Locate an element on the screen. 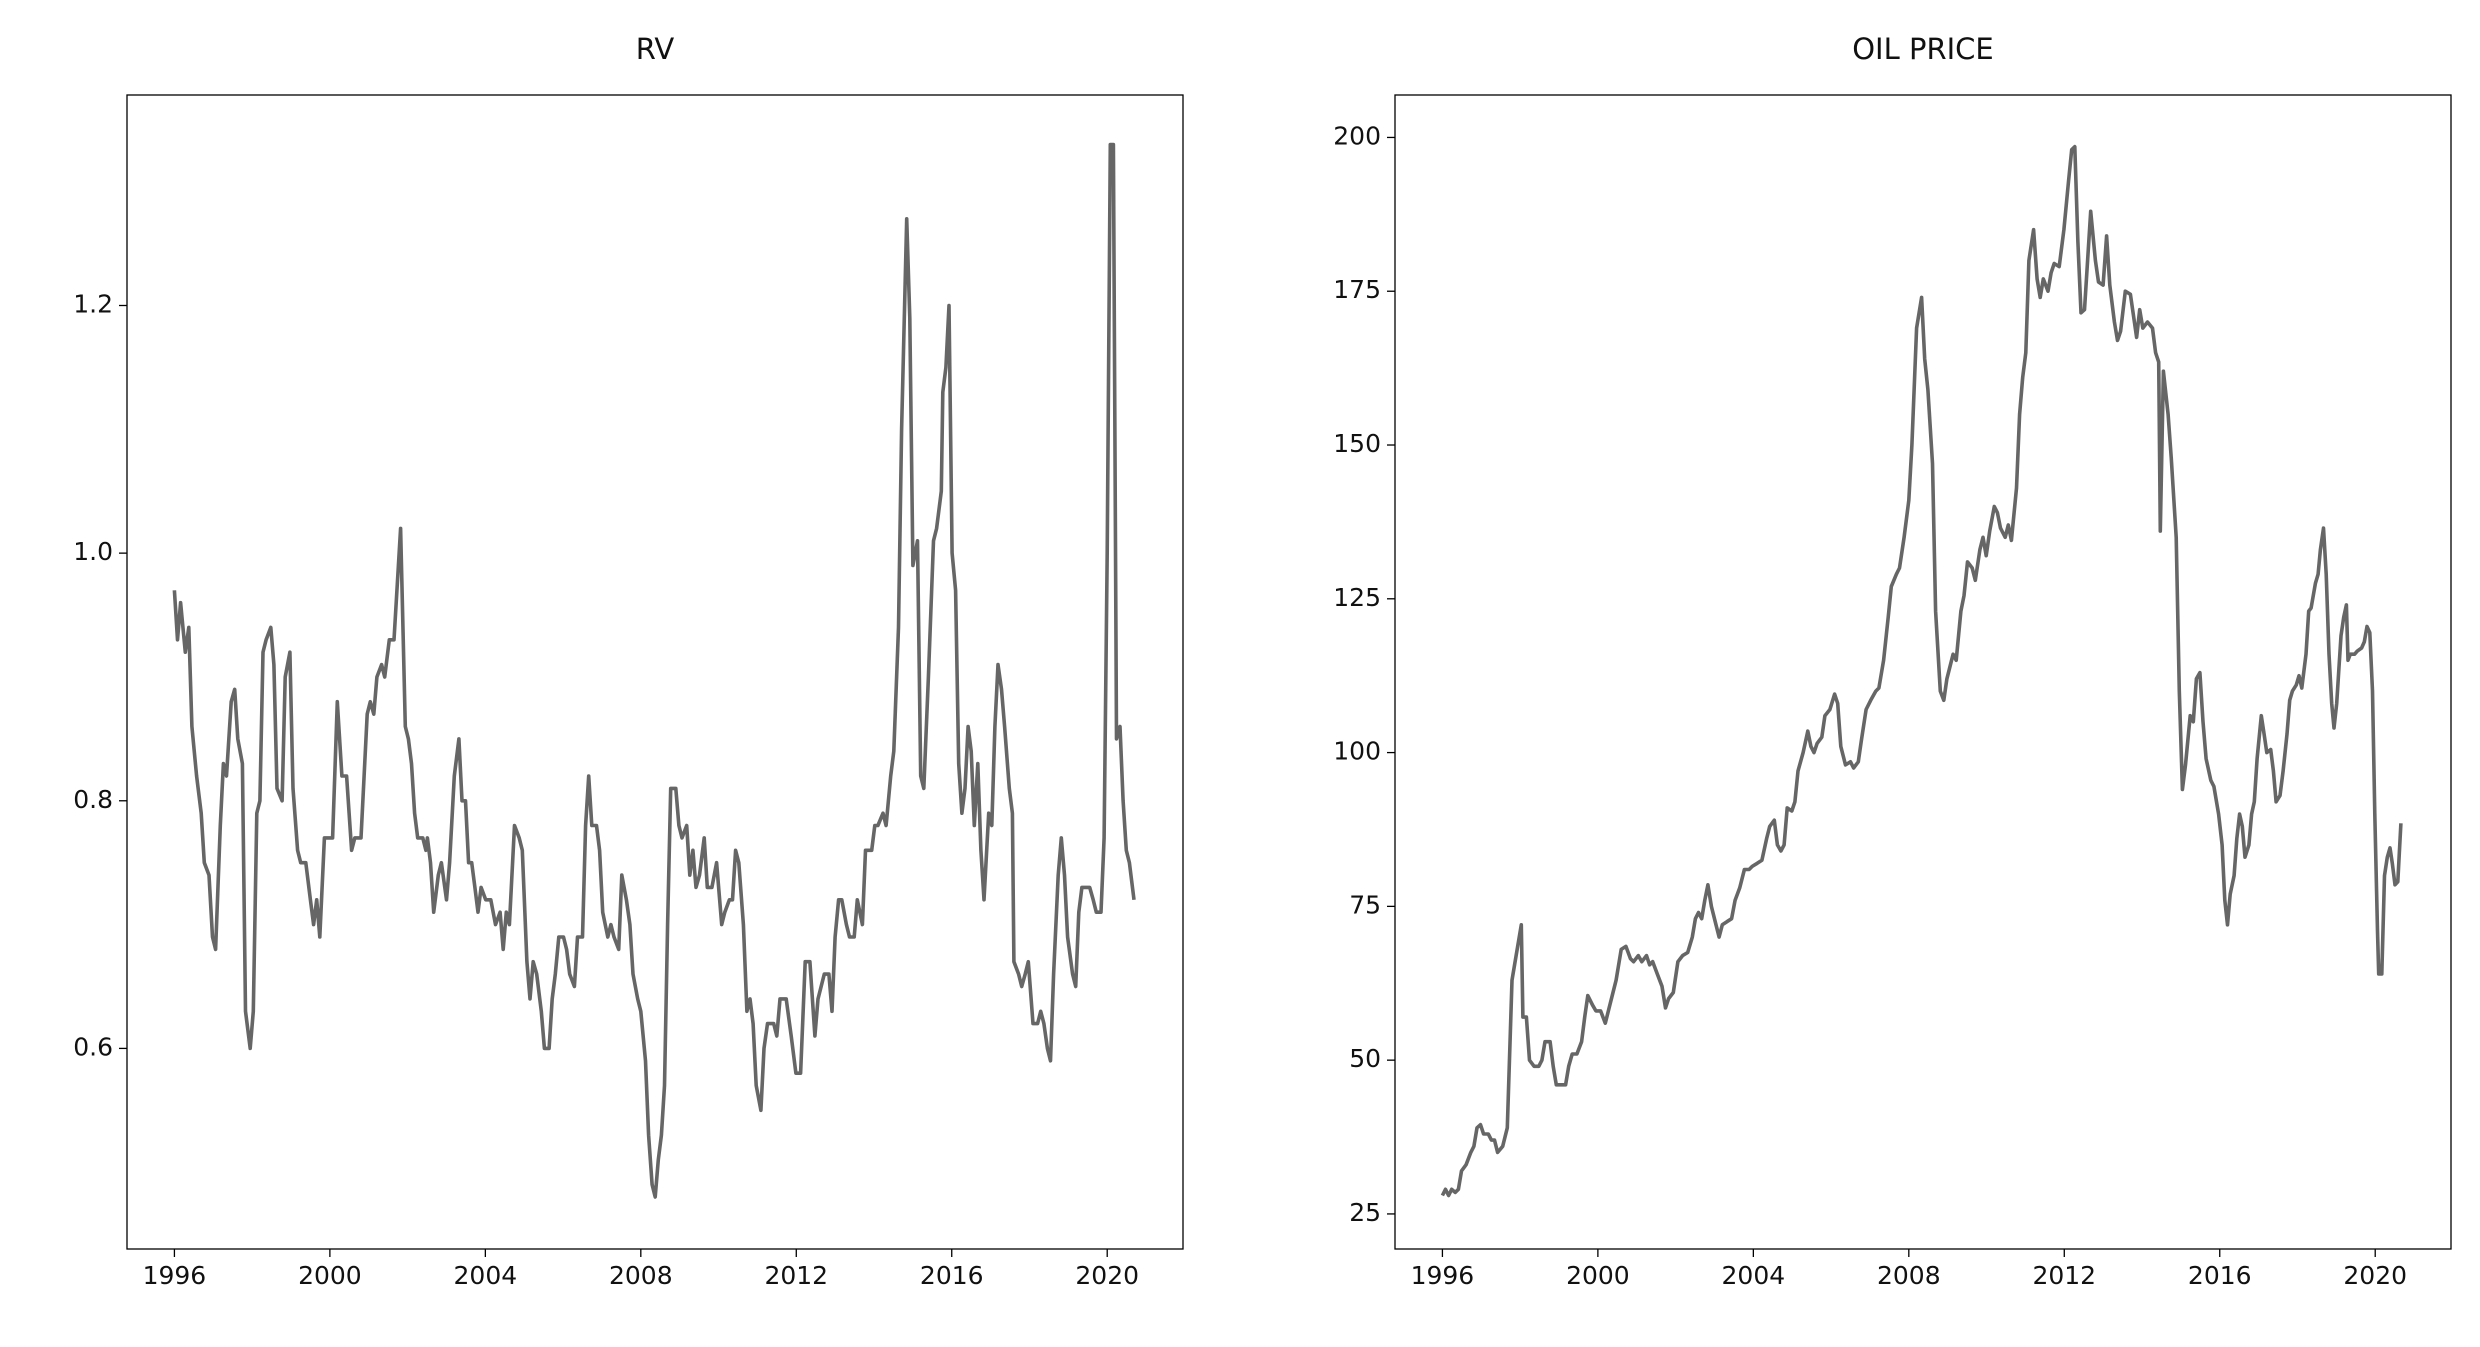 The width and height of the screenshot is (2480, 1347). chart-title: OIL PRICE is located at coordinates (1923, 49).